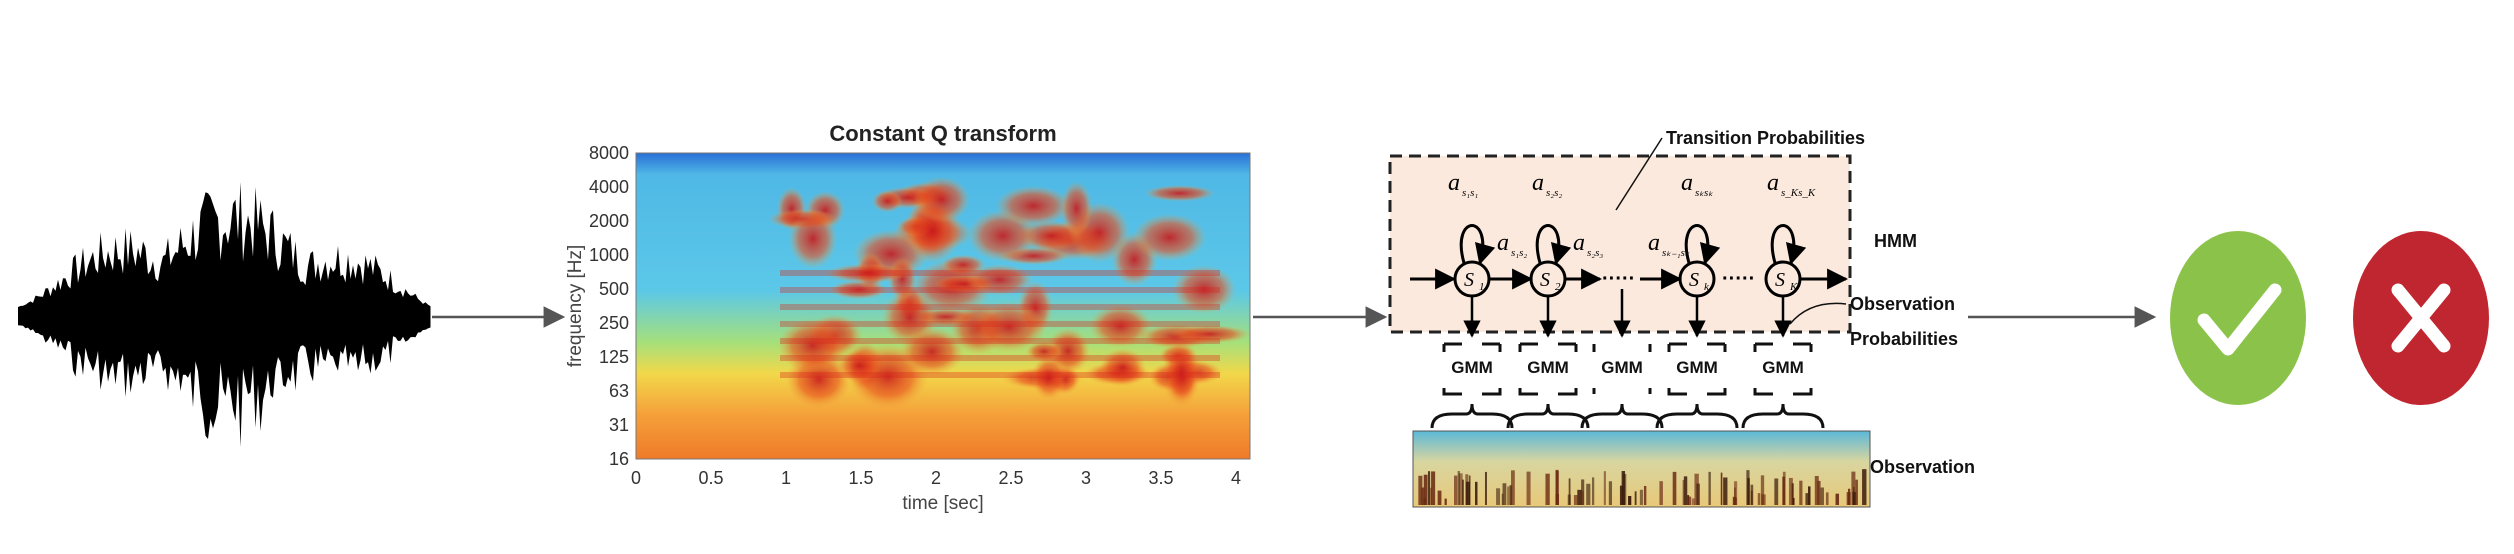 This screenshot has height=554, width=2514. What do you see at coordinates (1620, 244) in the screenshot?
I see `hmm-box` at bounding box center [1620, 244].